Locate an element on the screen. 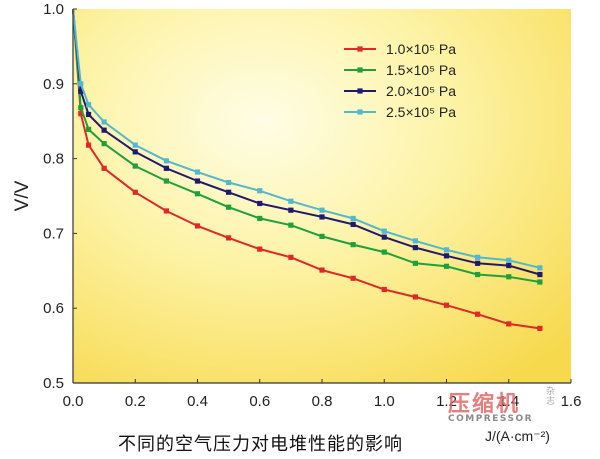  watermark-title: 压缩机 is located at coordinates (484, 404).